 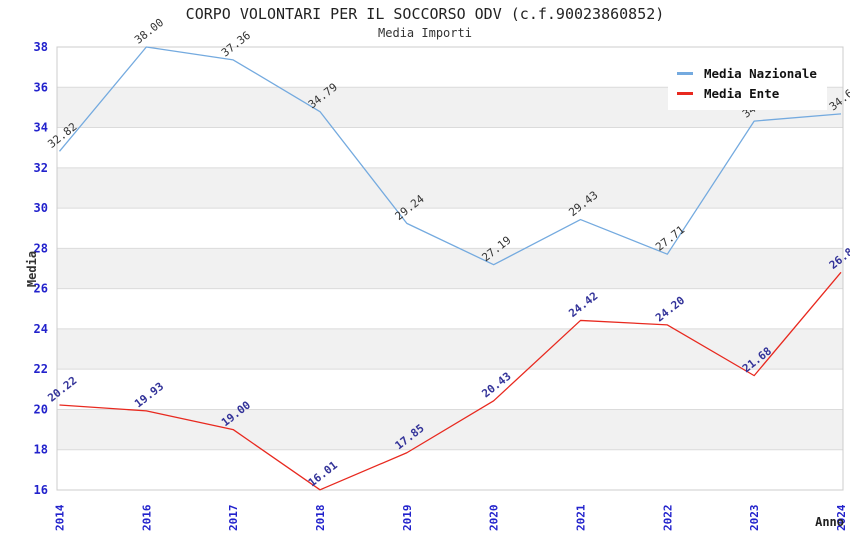 I want to click on x-tick-label: 2020, so click(x=494, y=518).